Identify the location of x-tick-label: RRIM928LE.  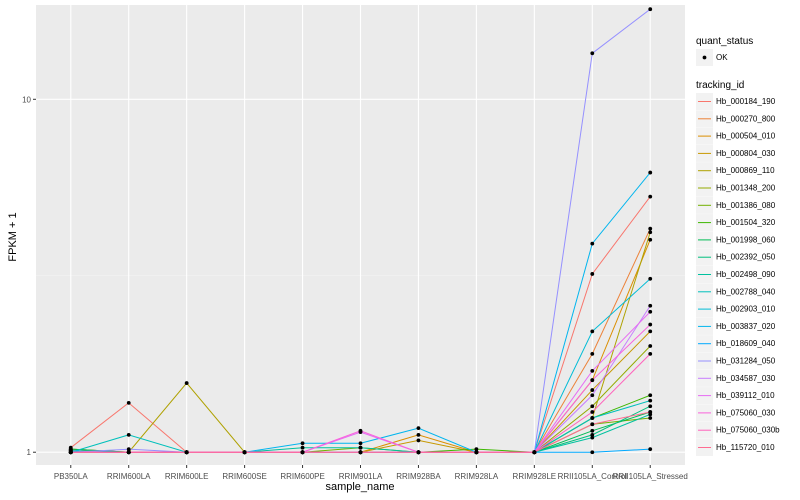
(535, 476).